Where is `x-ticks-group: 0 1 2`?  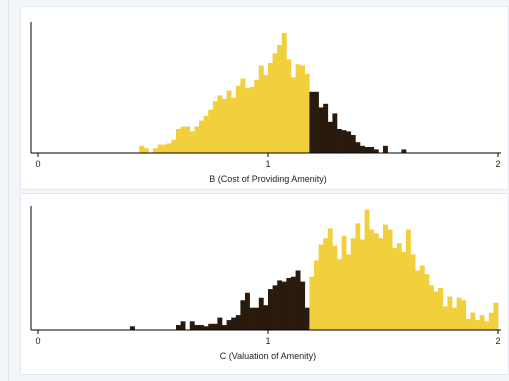
x-ticks-group: 0 1 2 is located at coordinates (268, 338).